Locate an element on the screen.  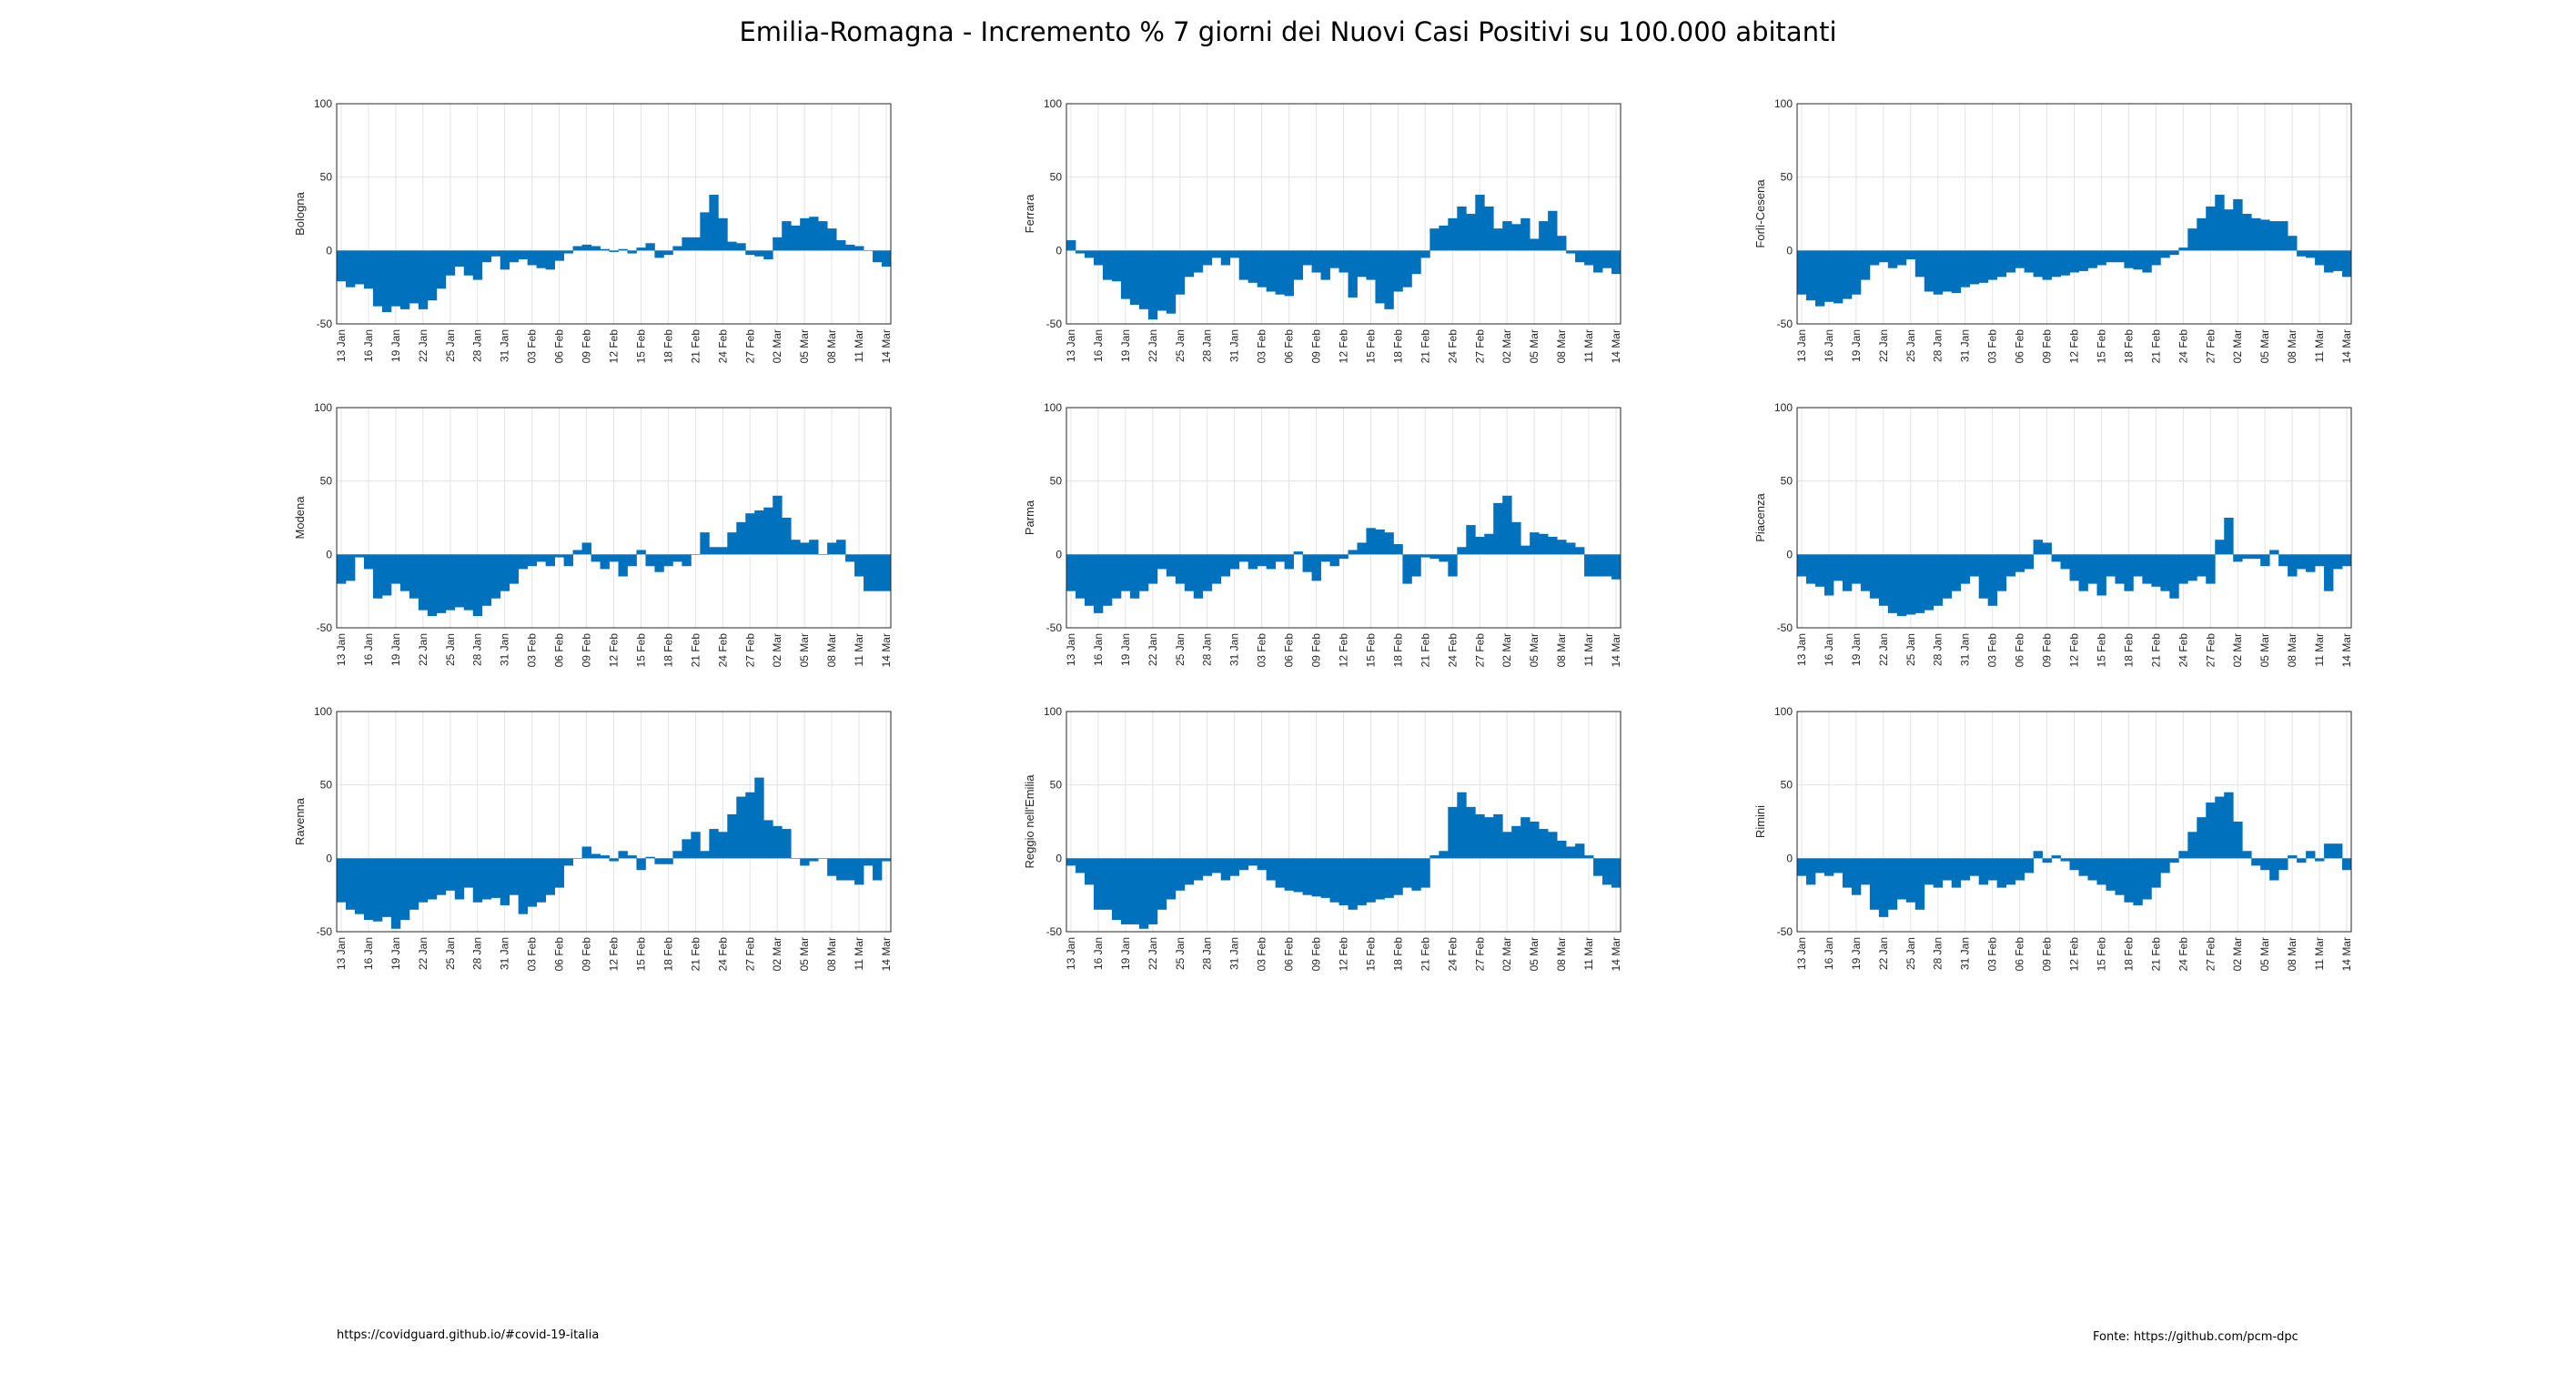
x-tick-label: 18 Feb is located at coordinates (1397, 954).